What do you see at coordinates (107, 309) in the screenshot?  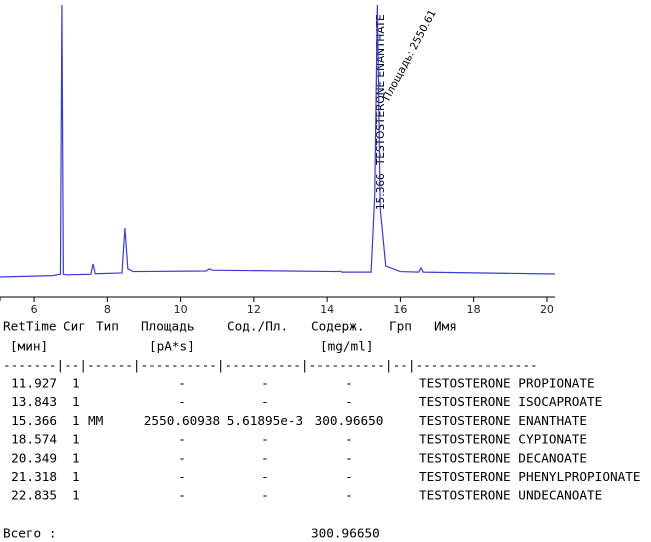 I see `x-tick-label: 8` at bounding box center [107, 309].